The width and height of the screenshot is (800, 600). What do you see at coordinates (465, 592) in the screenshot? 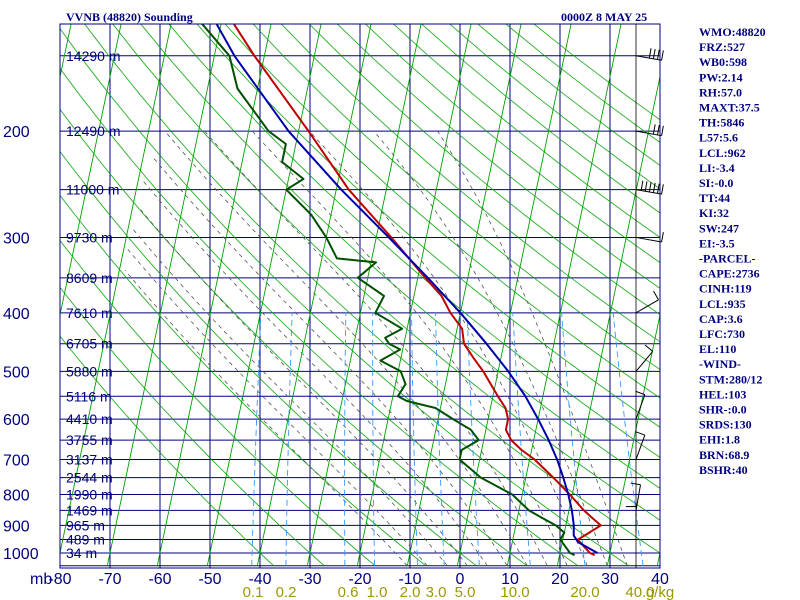
I see `mixing-ratio-label: 5.0` at bounding box center [465, 592].